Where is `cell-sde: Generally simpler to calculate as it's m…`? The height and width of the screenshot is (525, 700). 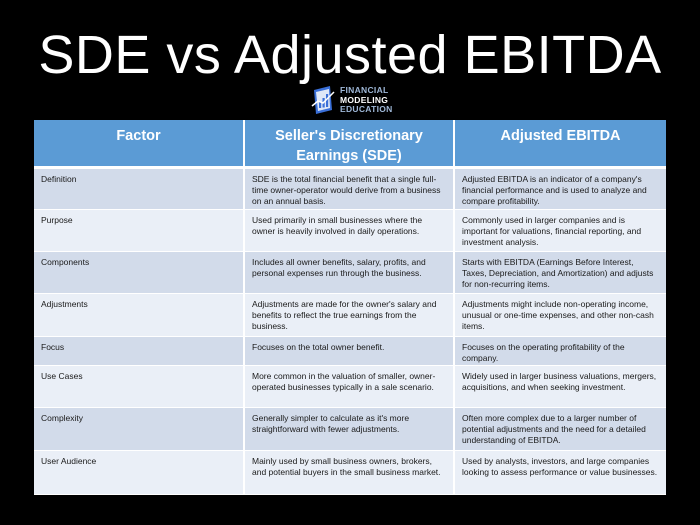
cell-sde: Generally simpler to calculate as it's m… is located at coordinates (349, 429).